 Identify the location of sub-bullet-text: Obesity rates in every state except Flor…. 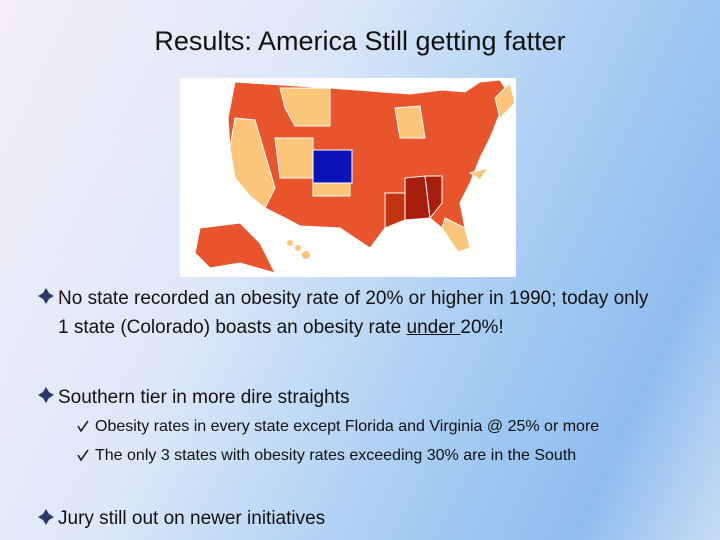
(347, 426).